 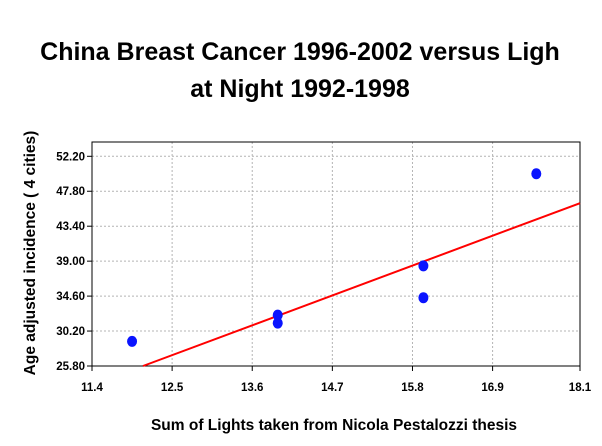 What do you see at coordinates (172, 388) in the screenshot?
I see `x-tick-label: 12.5` at bounding box center [172, 388].